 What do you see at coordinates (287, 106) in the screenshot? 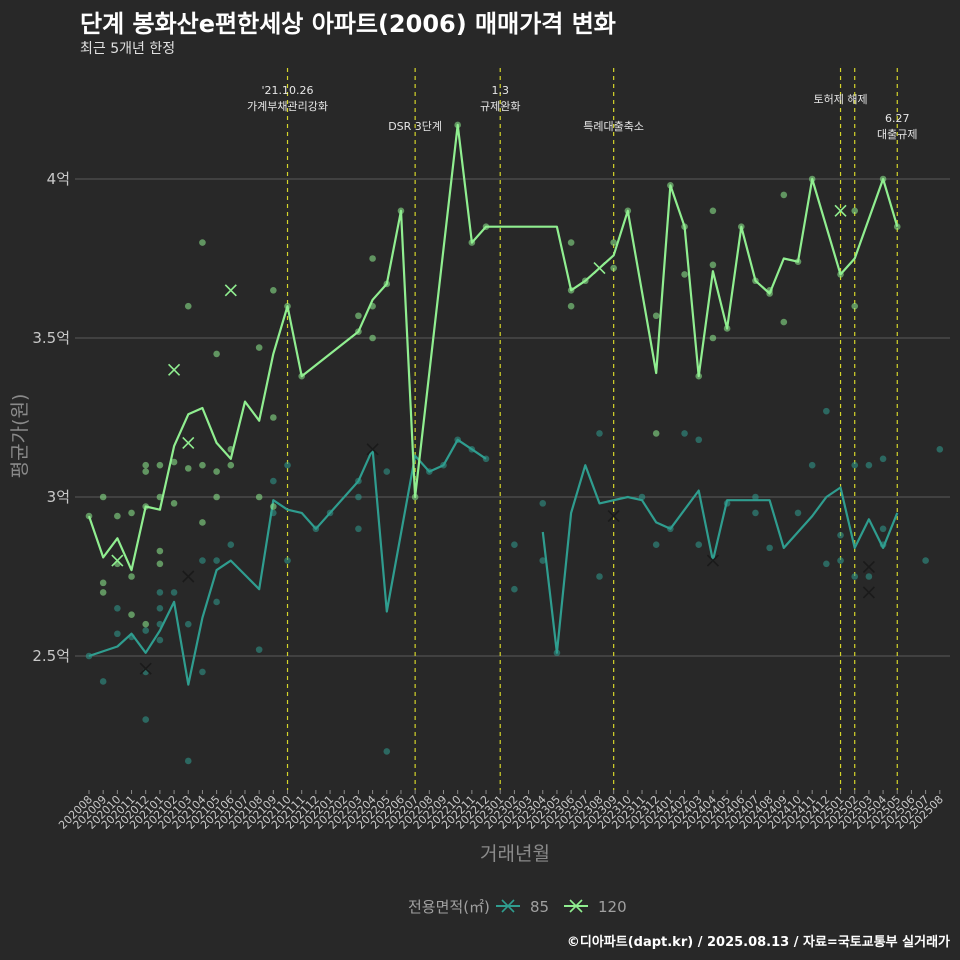
I see `annotation-0-1: 가계부채관리강화` at bounding box center [287, 106].